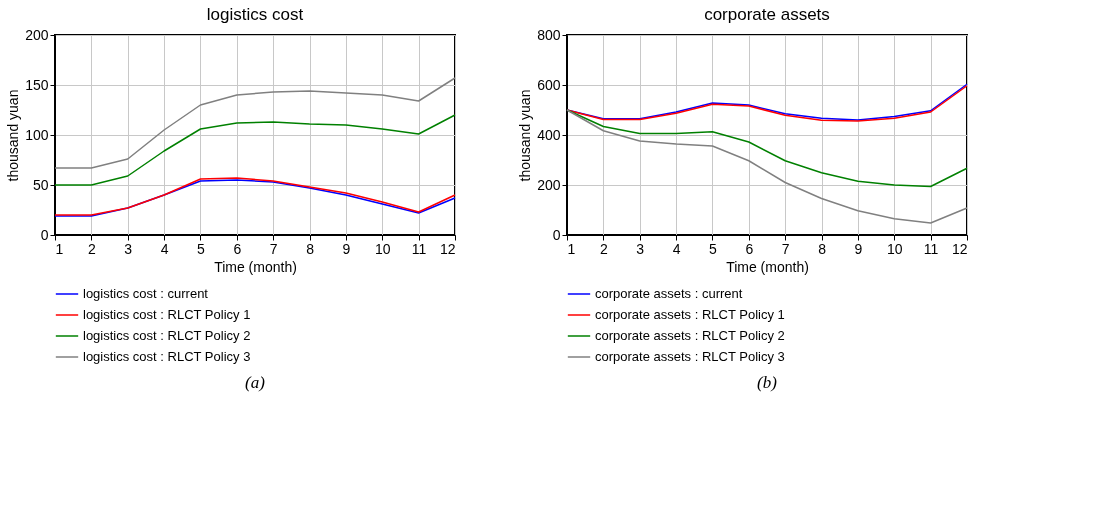 The height and width of the screenshot is (506, 1096). Describe the element at coordinates (40, 184) in the screenshot. I see `y-tick-label: 50` at that location.